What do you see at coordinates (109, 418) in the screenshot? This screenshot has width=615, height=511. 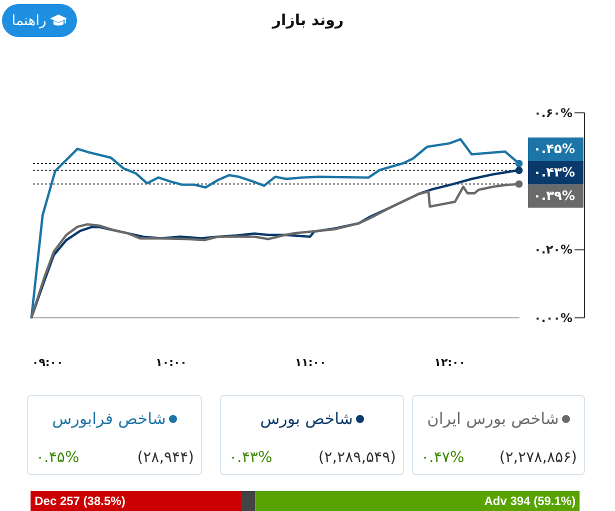 I see `legend-label: شاخص فرابورس` at bounding box center [109, 418].